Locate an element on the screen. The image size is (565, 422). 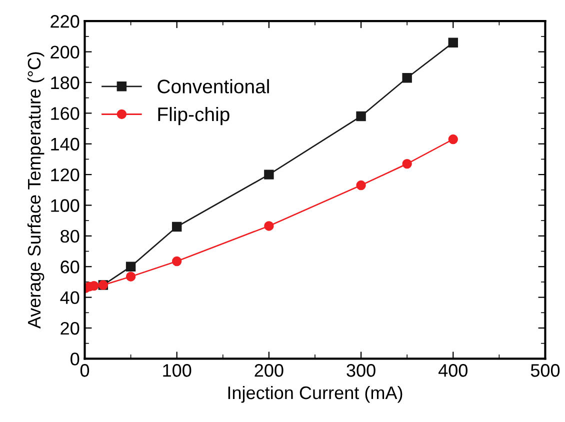
y-tick-label: 20 is located at coordinates (70, 328).